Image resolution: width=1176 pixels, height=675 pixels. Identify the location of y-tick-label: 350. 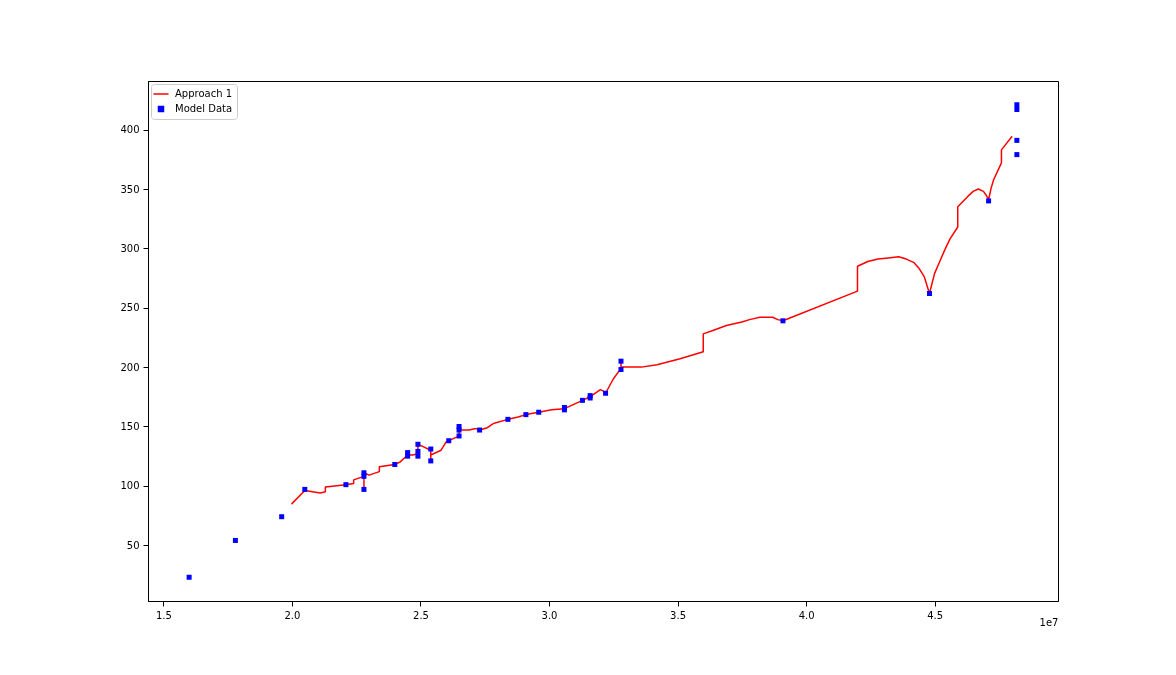
(130, 189).